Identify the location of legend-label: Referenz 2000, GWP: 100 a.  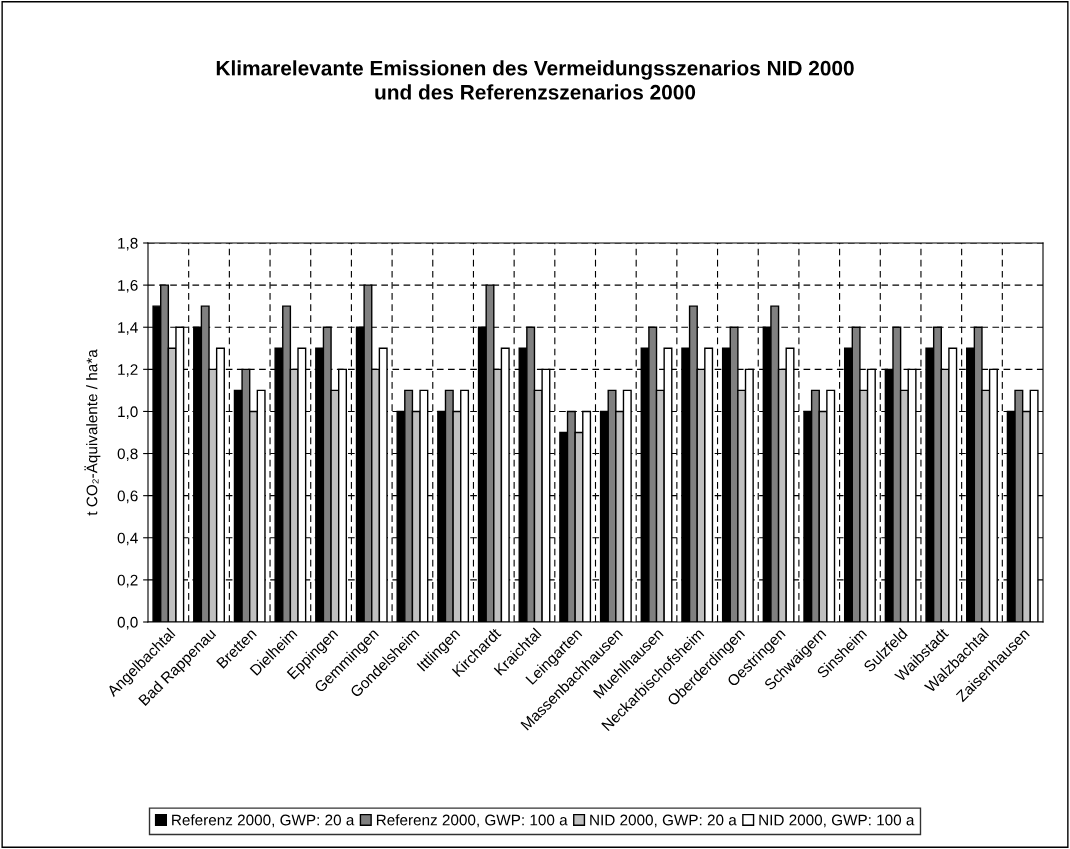
(472, 821).